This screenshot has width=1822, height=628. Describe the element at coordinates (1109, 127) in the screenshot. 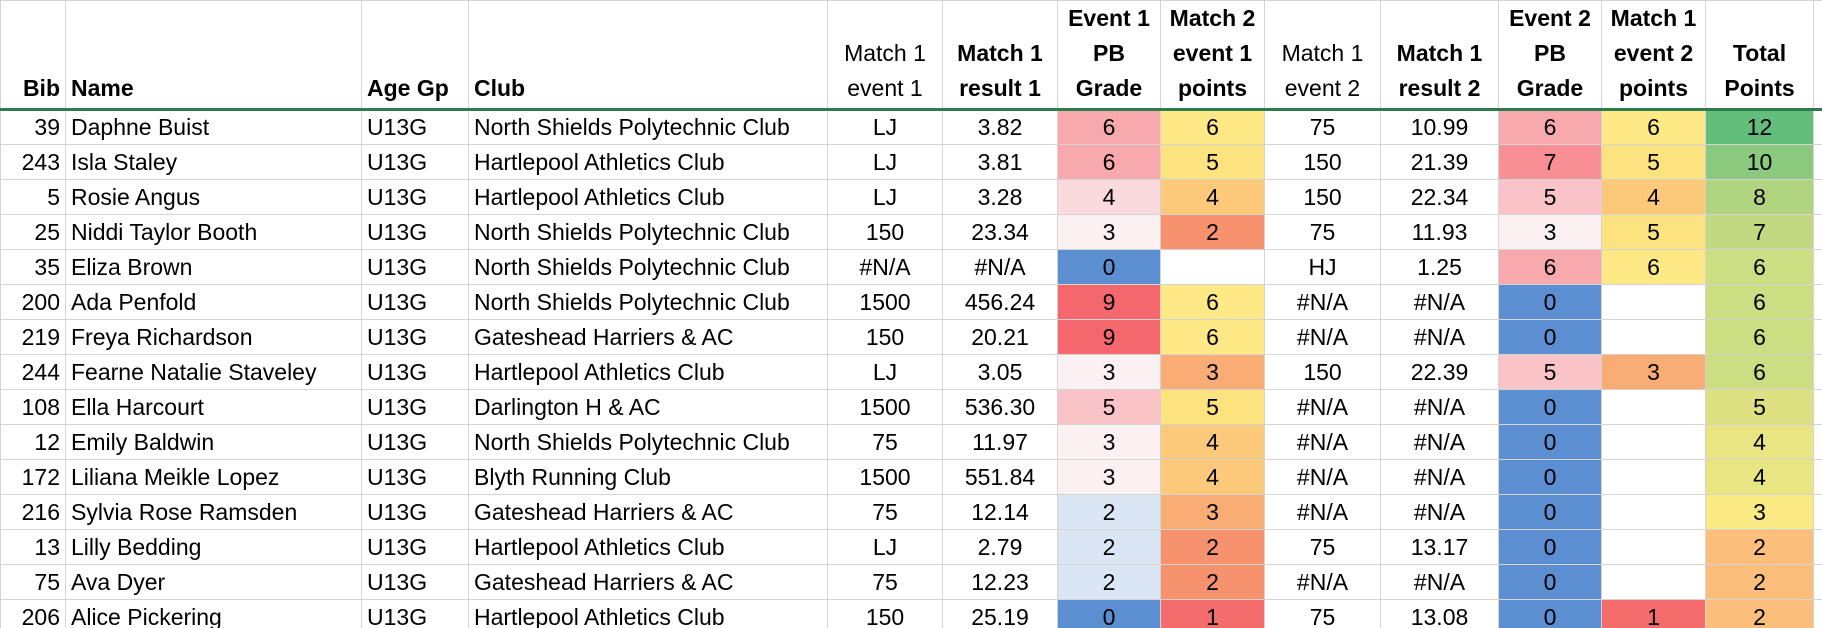

I see `pb1-grade-cell: 6` at that location.